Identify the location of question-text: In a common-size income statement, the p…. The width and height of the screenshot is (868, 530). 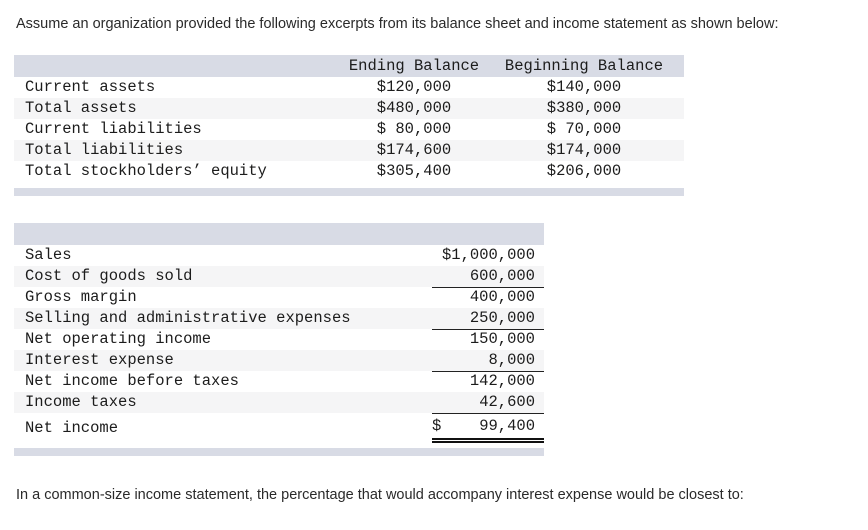
(380, 495).